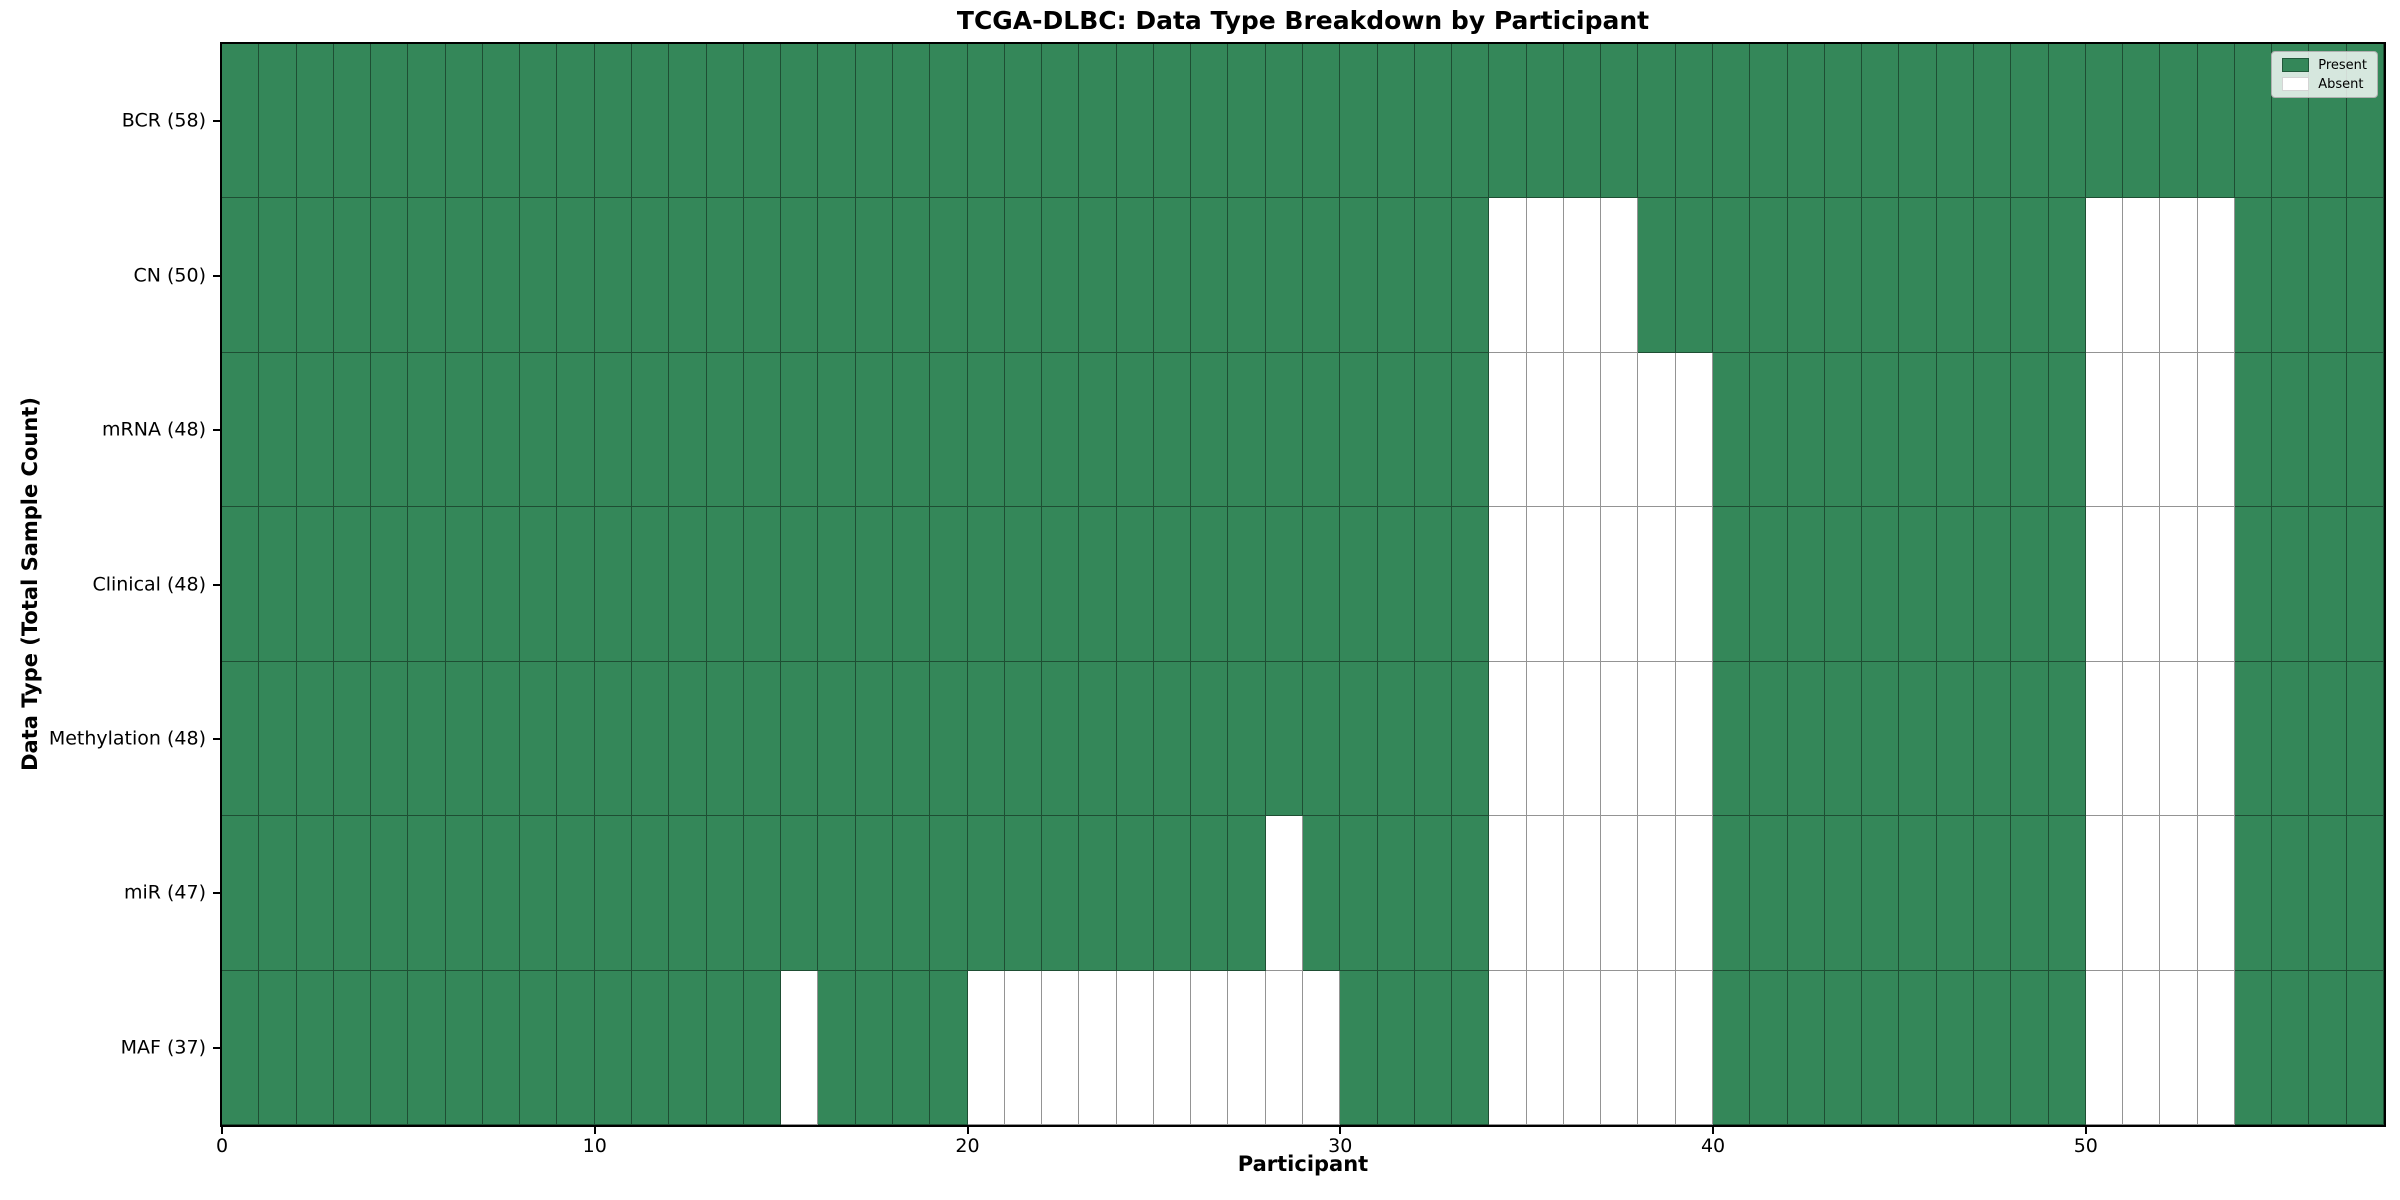  What do you see at coordinates (169, 275) in the screenshot?
I see `y-tick-label: CN (50)` at bounding box center [169, 275].